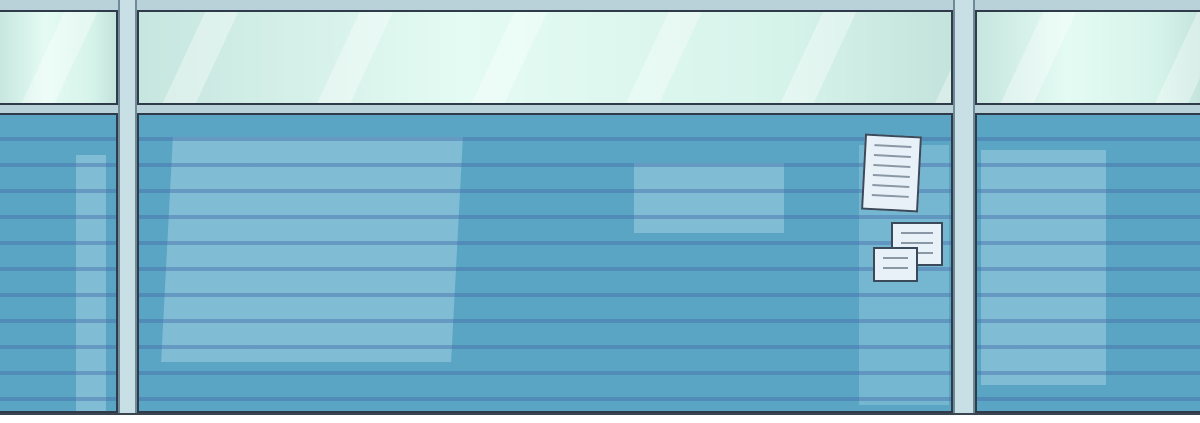 This screenshot has width=1200, height=423. Describe the element at coordinates (1087, 57) in the screenshot. I see `transom-right` at that location.